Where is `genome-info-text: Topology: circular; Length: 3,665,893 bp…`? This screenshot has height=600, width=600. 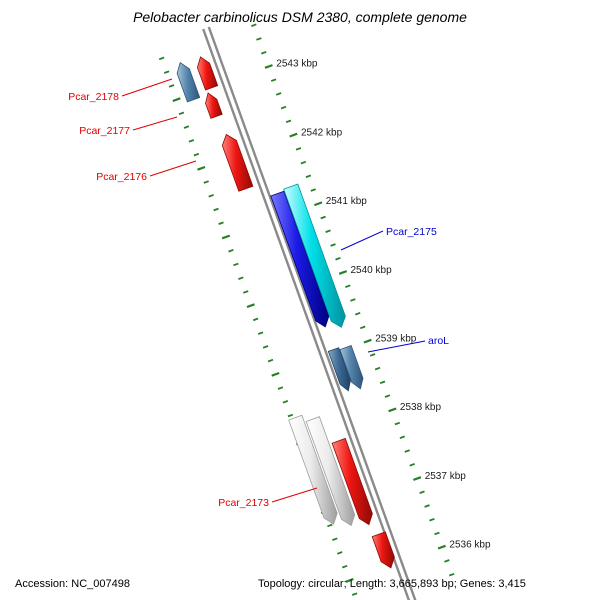 genome-info-text: Topology: circular; Length: 3,665,893 bp… is located at coordinates (392, 584).